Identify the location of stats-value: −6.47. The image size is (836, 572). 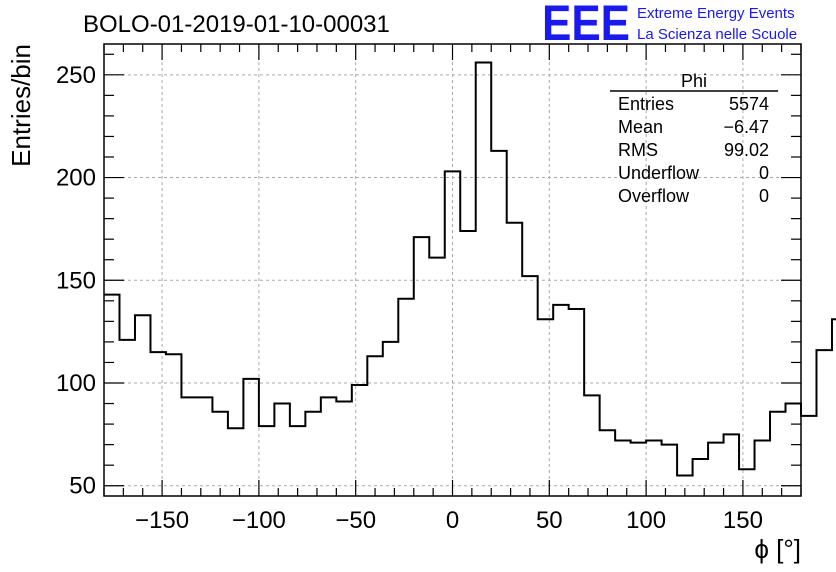
(746, 127).